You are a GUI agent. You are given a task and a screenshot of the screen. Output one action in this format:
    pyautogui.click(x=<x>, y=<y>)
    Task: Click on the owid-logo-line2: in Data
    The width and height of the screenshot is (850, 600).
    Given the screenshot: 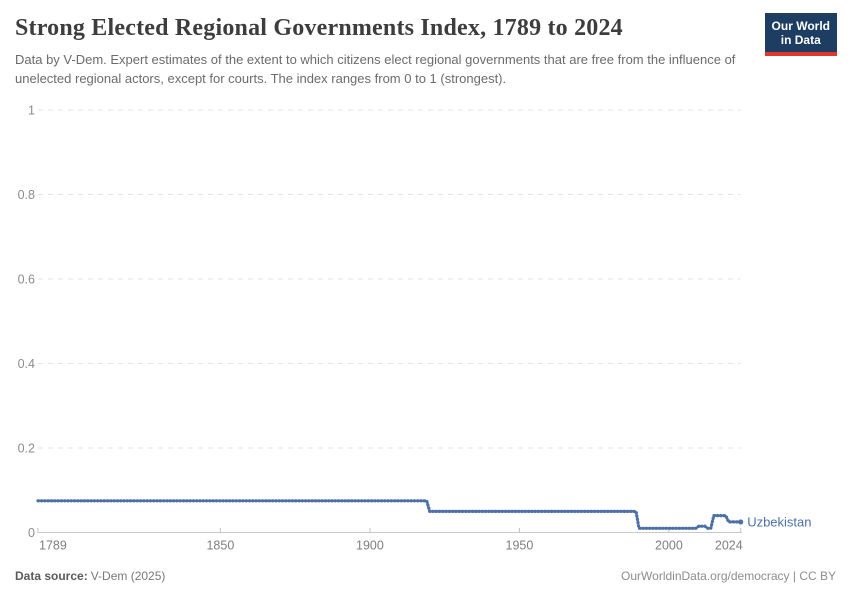 What is the action you would take?
    pyautogui.click(x=800, y=40)
    